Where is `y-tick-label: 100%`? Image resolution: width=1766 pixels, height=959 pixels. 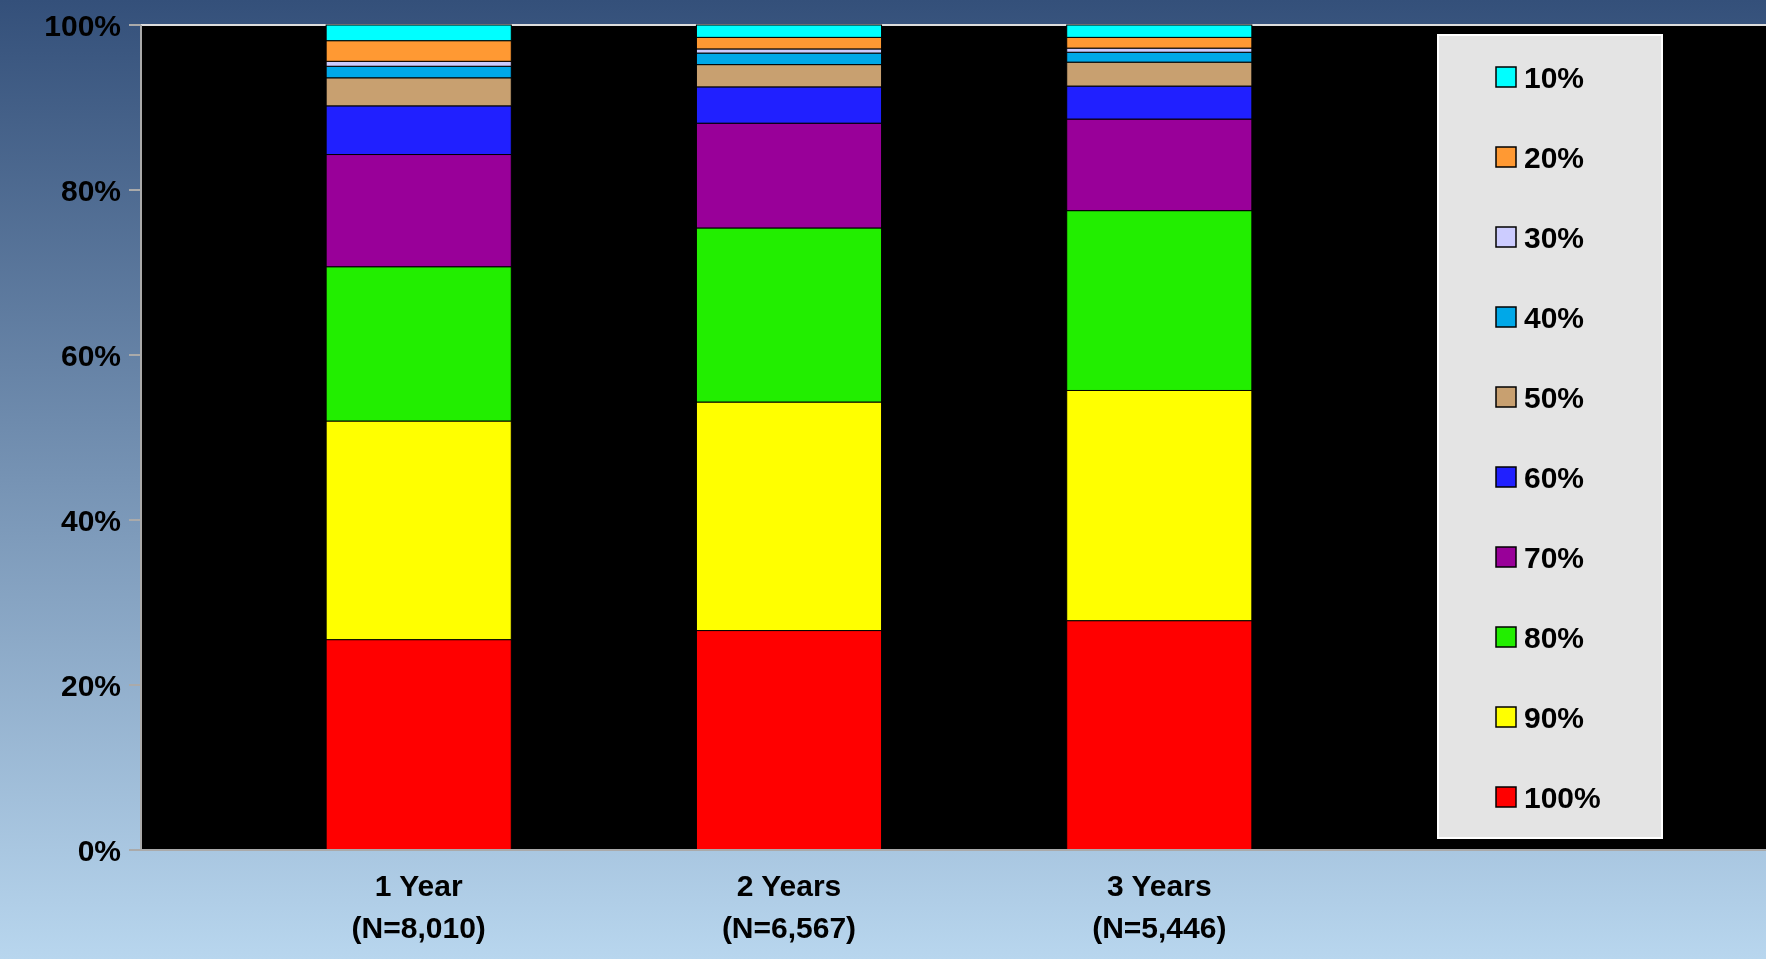
y-tick-label: 100% is located at coordinates (82, 25).